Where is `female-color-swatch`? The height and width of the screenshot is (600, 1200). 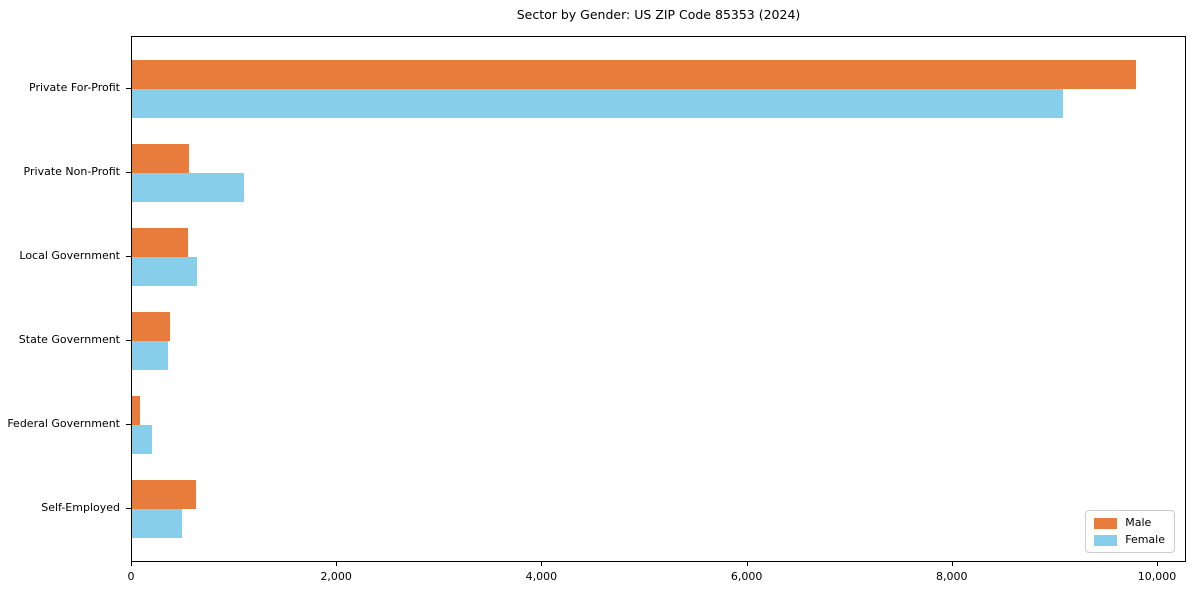
female-color-swatch is located at coordinates (1106, 540).